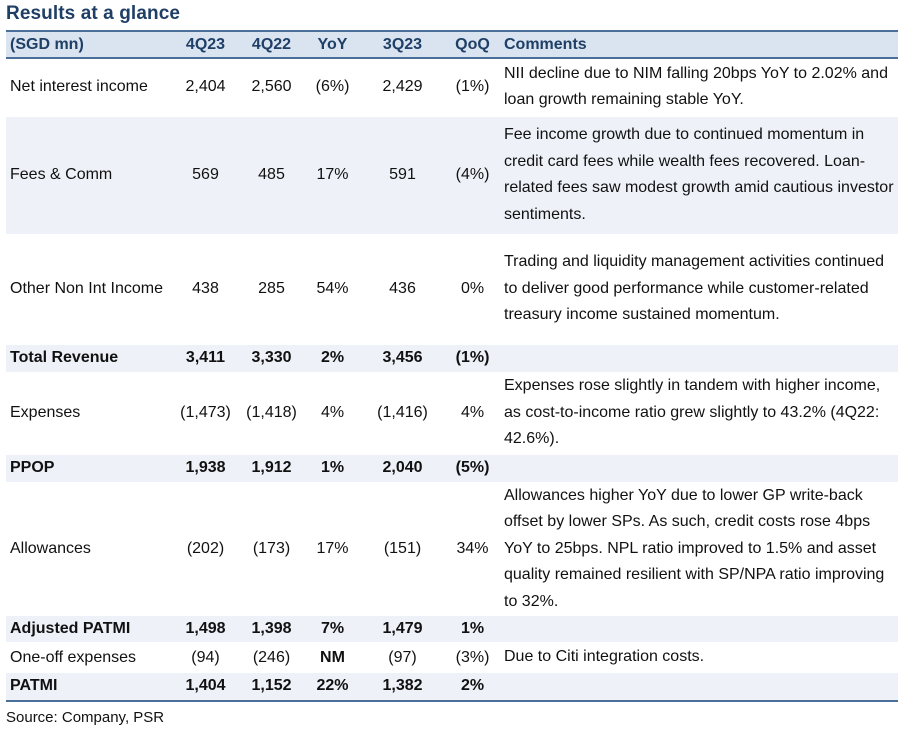  I want to click on header-comments: Comments, so click(699, 44).